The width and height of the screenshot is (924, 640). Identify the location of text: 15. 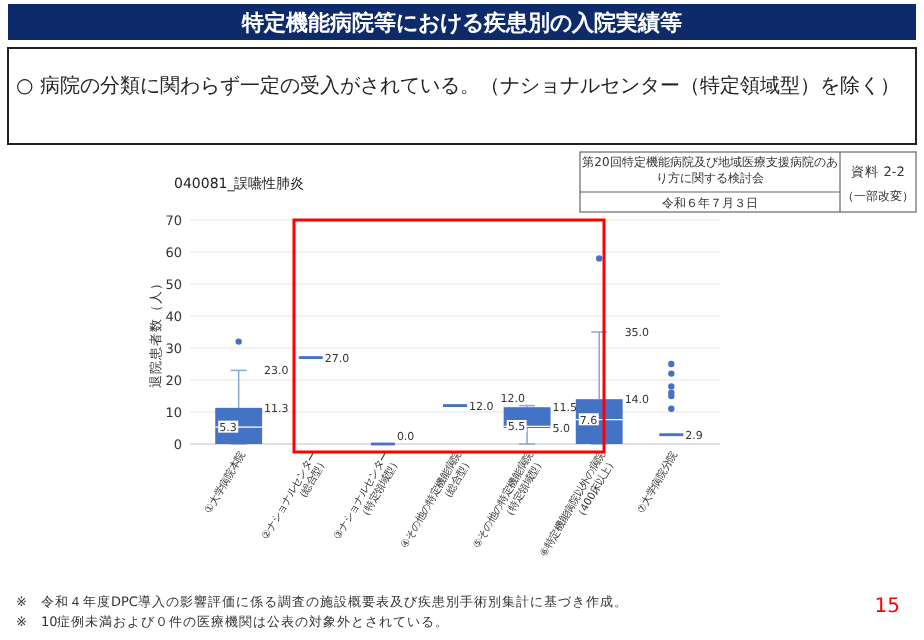
(887, 607).